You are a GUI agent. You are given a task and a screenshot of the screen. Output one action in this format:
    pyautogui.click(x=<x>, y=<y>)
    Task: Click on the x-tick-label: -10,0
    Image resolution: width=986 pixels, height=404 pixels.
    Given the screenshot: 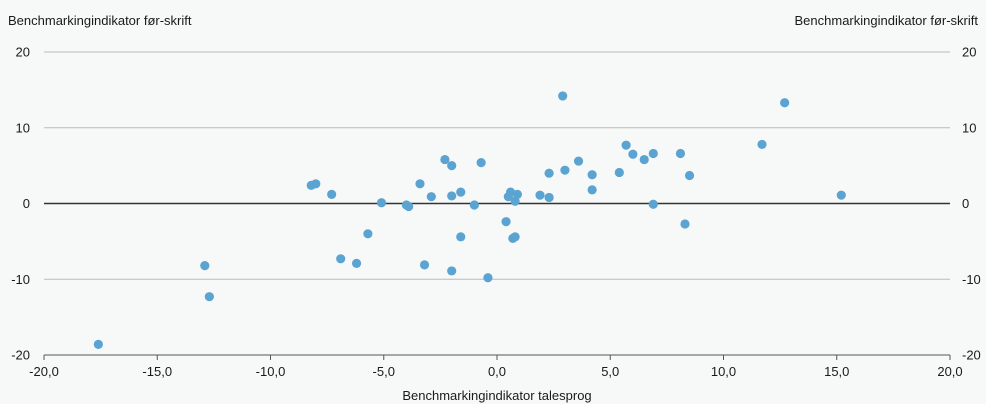 What is the action you would take?
    pyautogui.click(x=271, y=371)
    